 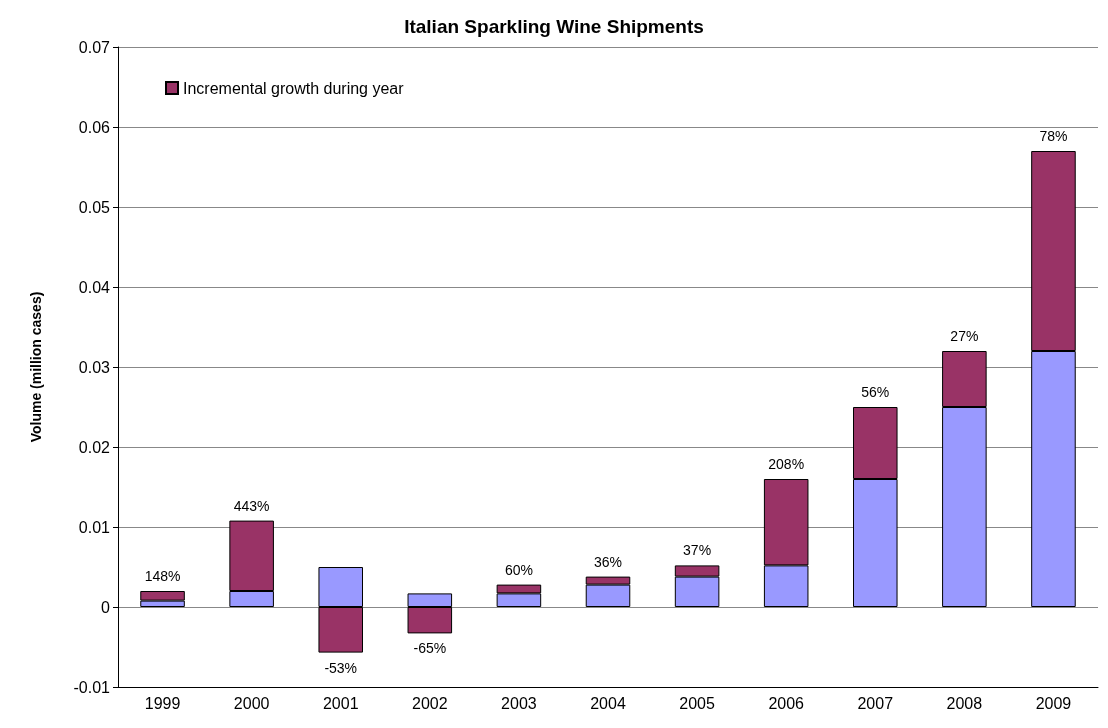 I want to click on annotation: 56%, so click(x=875, y=392).